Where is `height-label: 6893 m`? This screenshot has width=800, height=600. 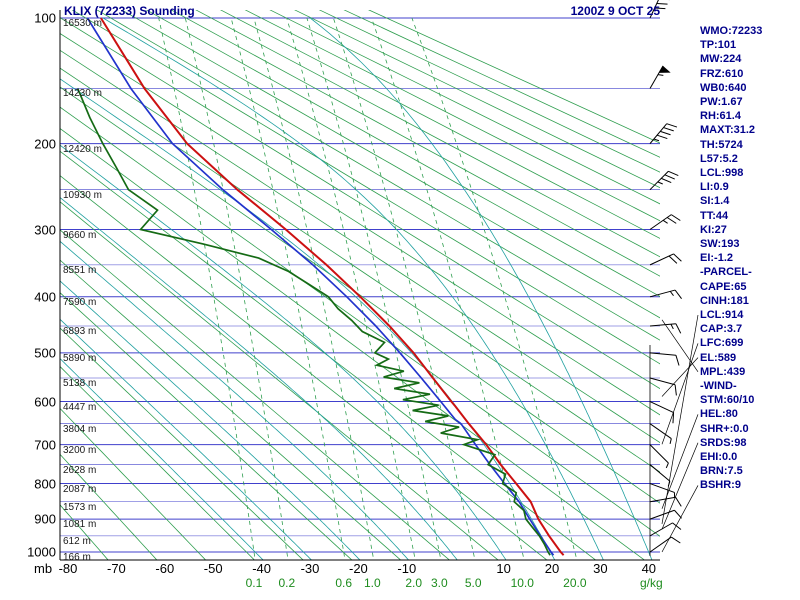 height-label: 6893 m is located at coordinates (80, 331).